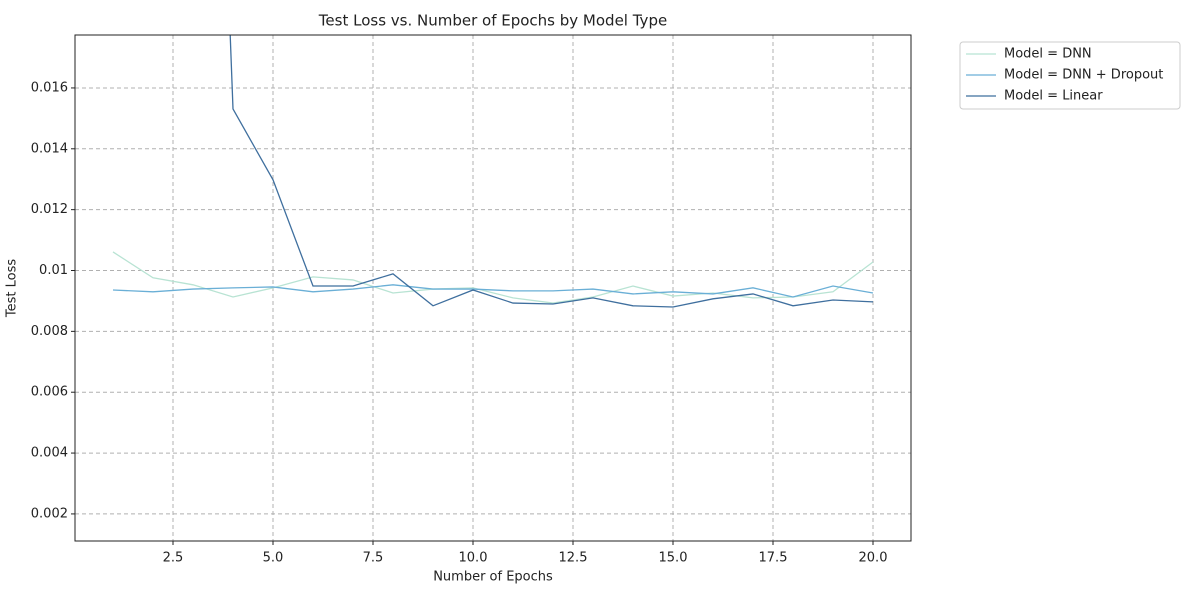 The height and width of the screenshot is (600, 1200). What do you see at coordinates (49, 209) in the screenshot?
I see `y-tick-label: 0.012` at bounding box center [49, 209].